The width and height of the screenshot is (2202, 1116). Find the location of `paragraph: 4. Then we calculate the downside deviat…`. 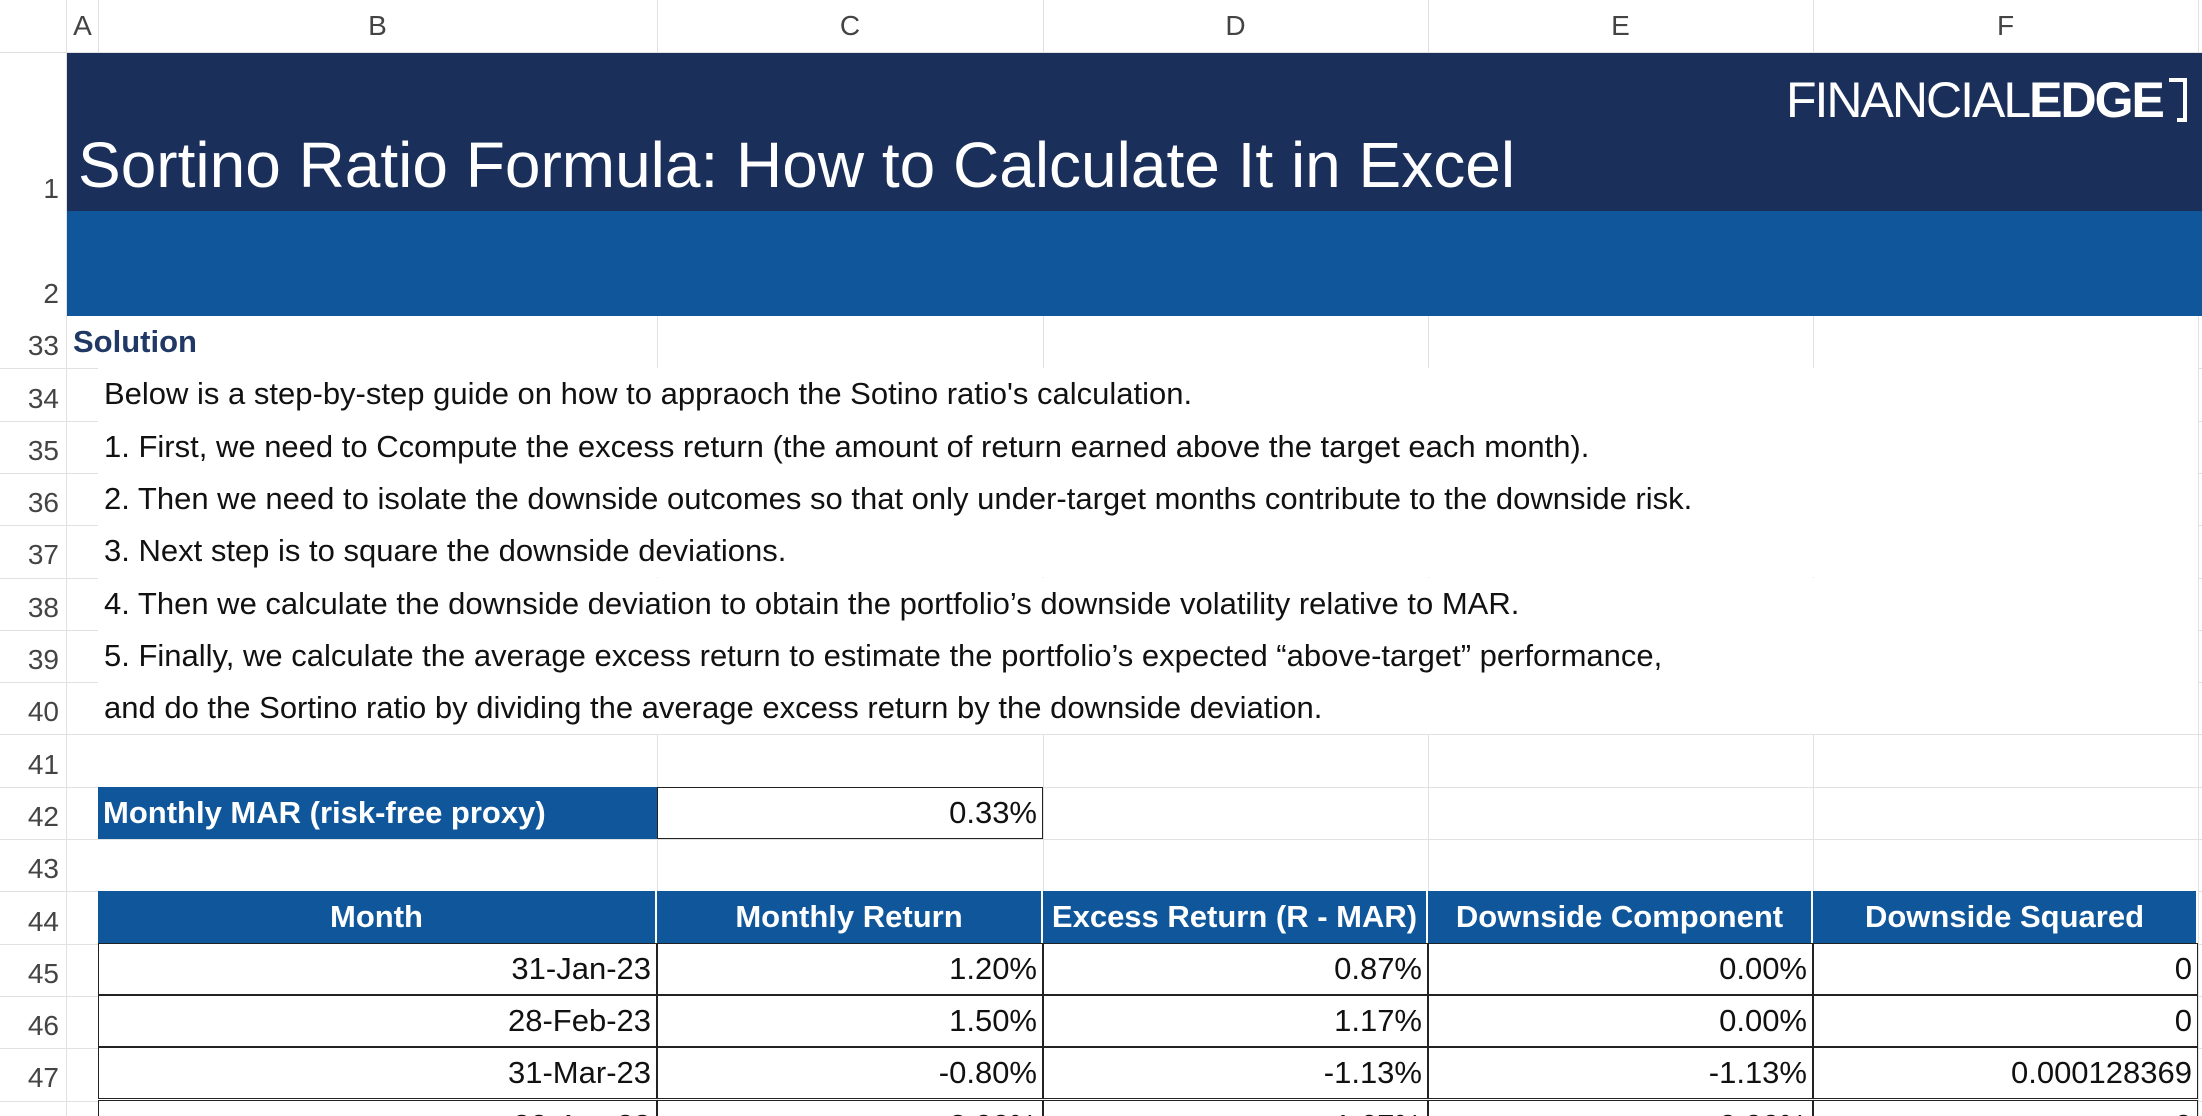

paragraph: 4. Then we calculate the downside deviat… is located at coordinates (1148, 603).